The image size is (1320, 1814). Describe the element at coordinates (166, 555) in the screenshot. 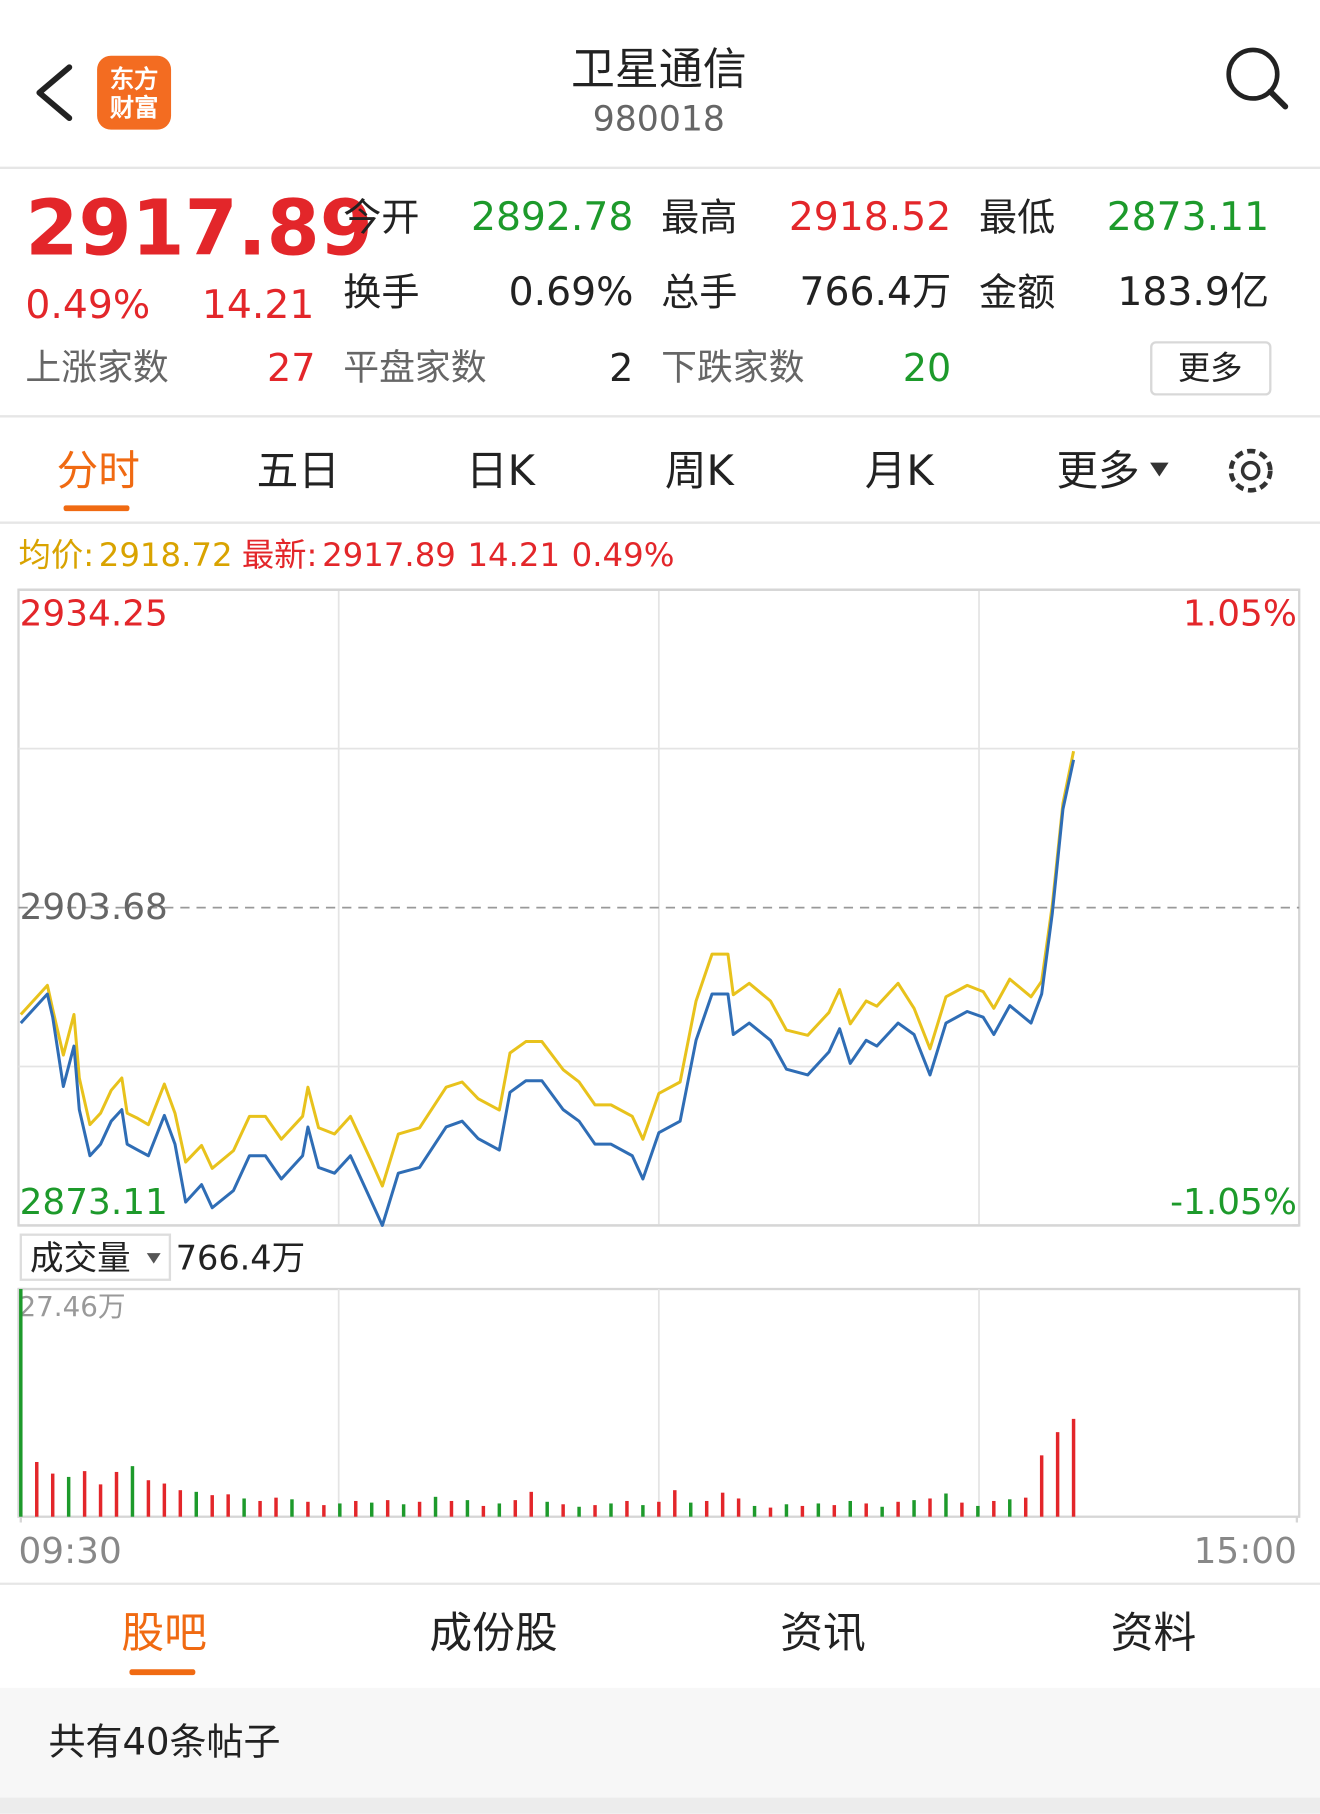

I see `avg-value: 2918.72` at that location.